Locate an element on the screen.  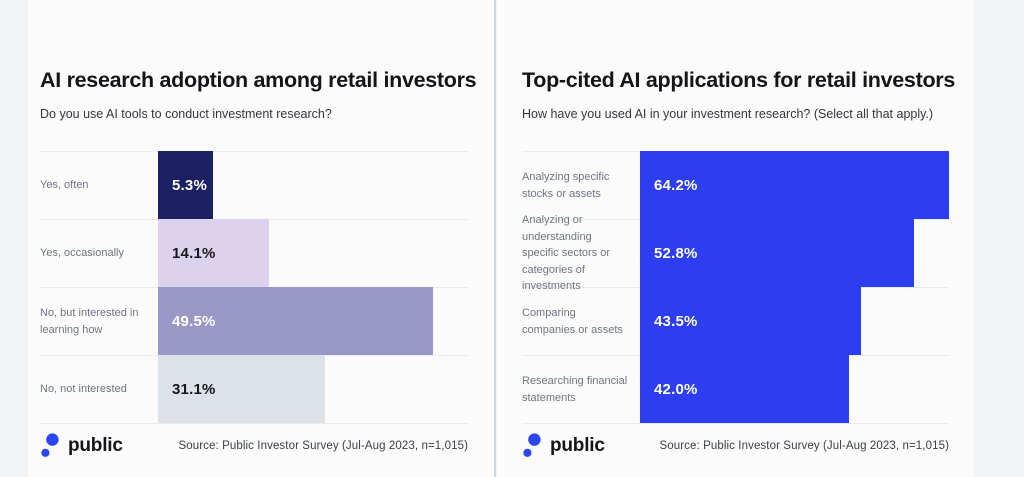
chart-row: Yes, often 5.3% is located at coordinates (254, 185).